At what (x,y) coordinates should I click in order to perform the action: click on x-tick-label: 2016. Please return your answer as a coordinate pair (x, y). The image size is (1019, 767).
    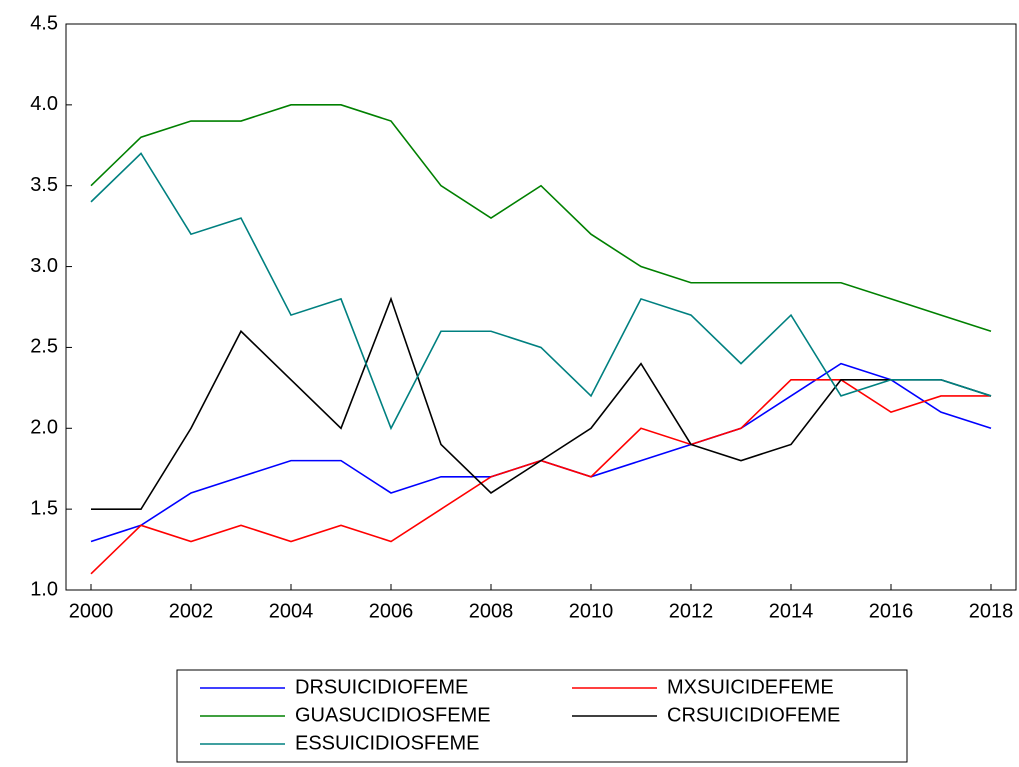
    Looking at the image, I should click on (891, 611).